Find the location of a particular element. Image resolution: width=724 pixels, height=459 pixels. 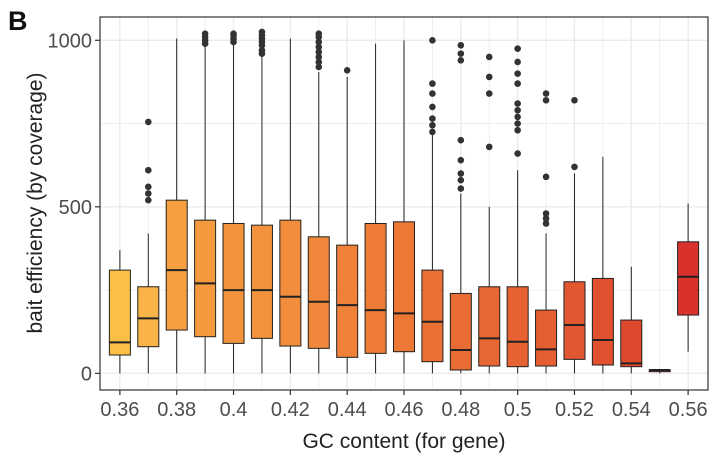

x-tick-label: 0.56 is located at coordinates (688, 410).